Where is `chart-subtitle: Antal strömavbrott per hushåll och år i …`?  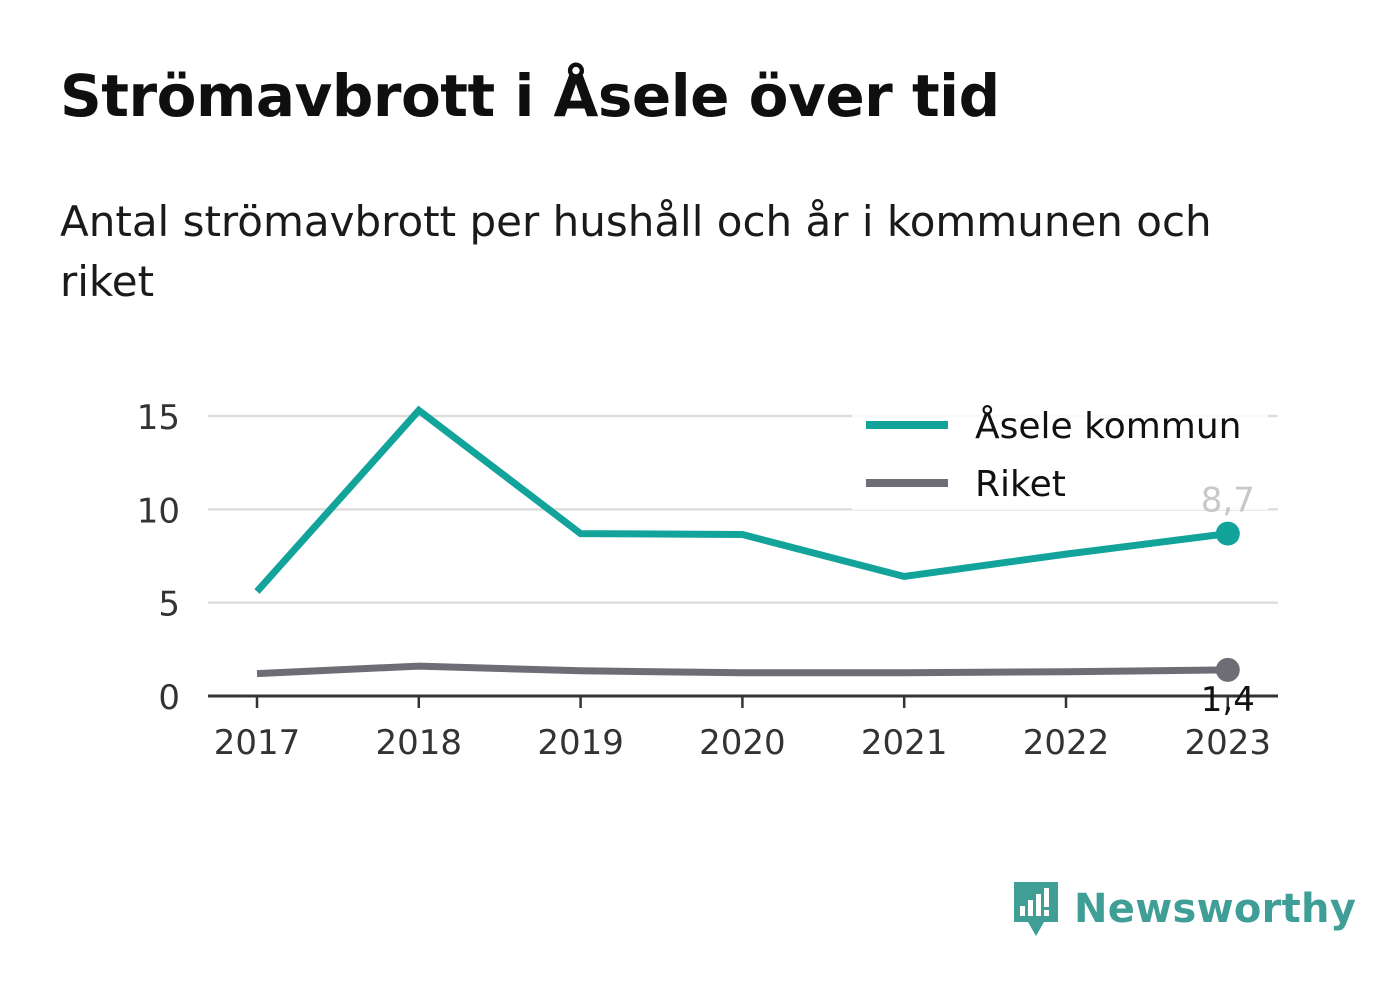
chart-subtitle: Antal strömavbrott per hushåll och år i … is located at coordinates (636, 251).